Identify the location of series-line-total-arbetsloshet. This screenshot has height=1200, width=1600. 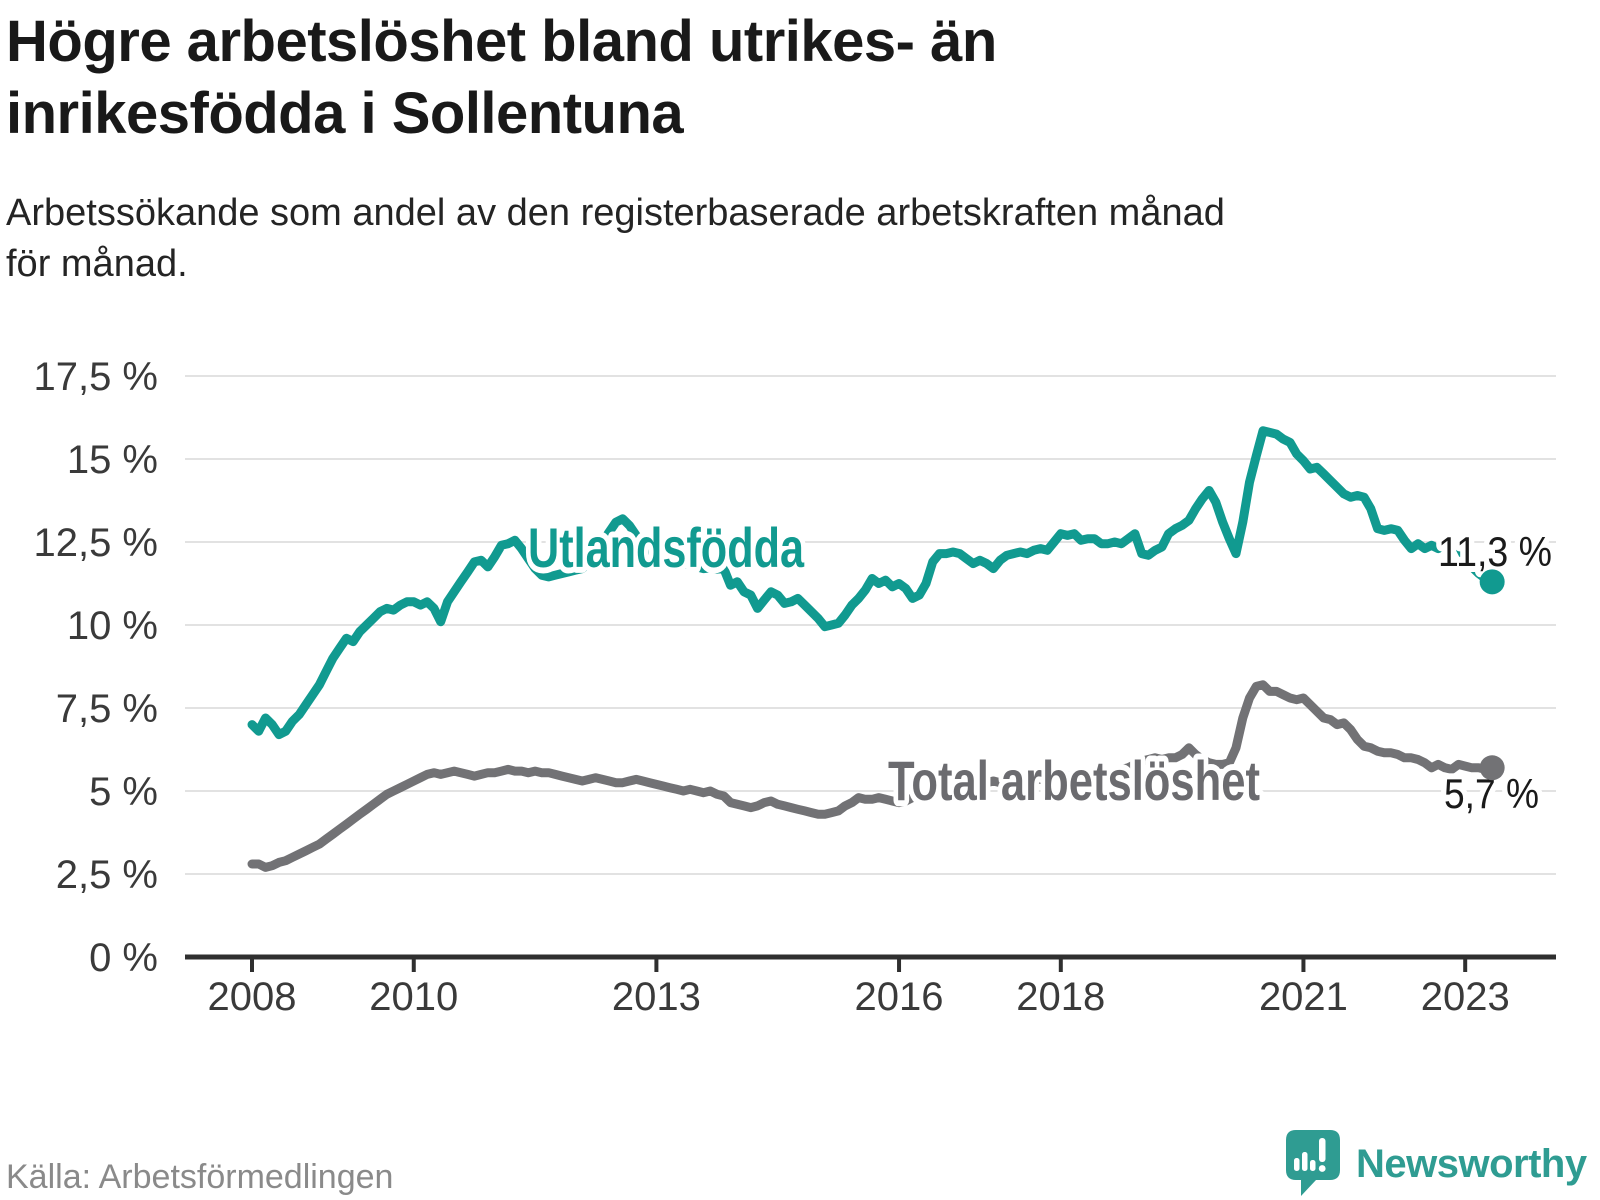
(872, 776).